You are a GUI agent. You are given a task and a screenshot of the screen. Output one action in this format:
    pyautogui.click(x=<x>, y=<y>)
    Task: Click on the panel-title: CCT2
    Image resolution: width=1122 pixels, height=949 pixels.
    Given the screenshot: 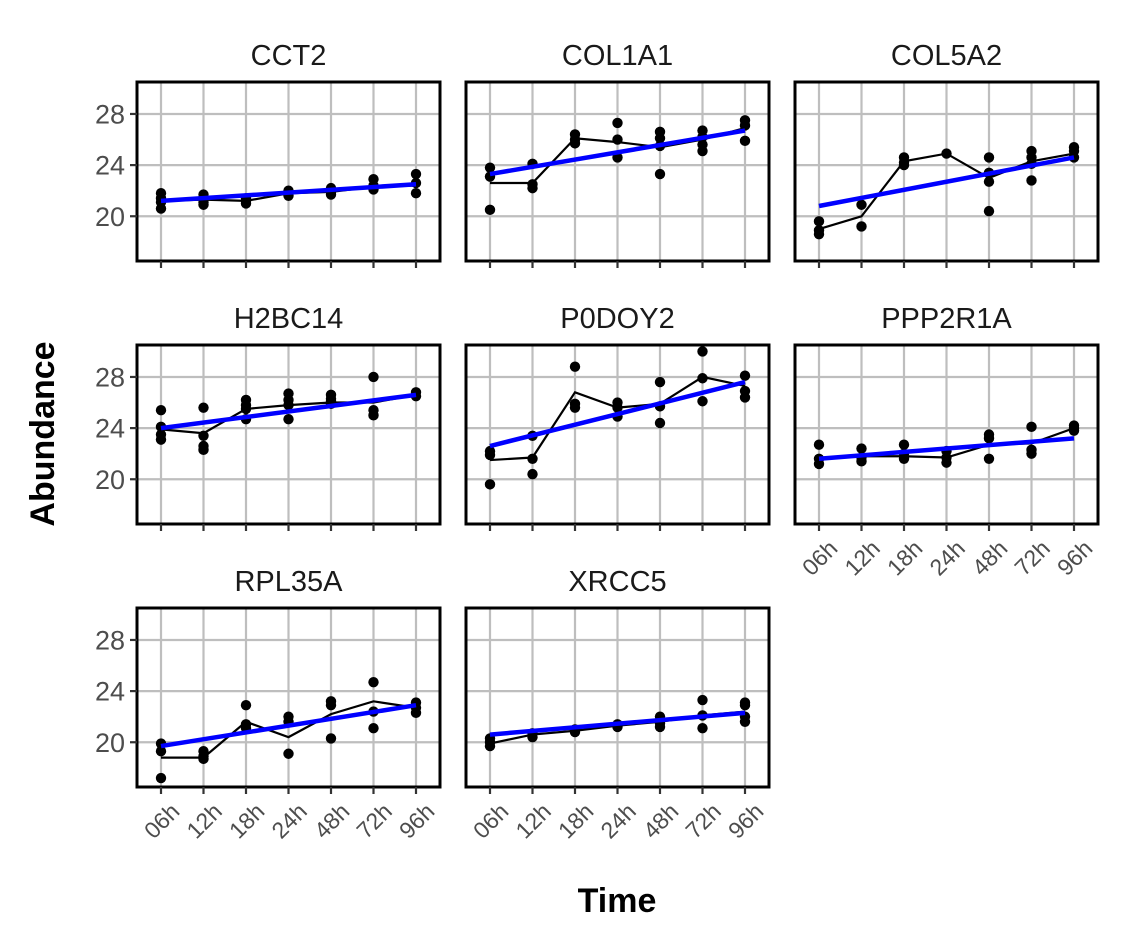 What is the action you would take?
    pyautogui.click(x=289, y=56)
    